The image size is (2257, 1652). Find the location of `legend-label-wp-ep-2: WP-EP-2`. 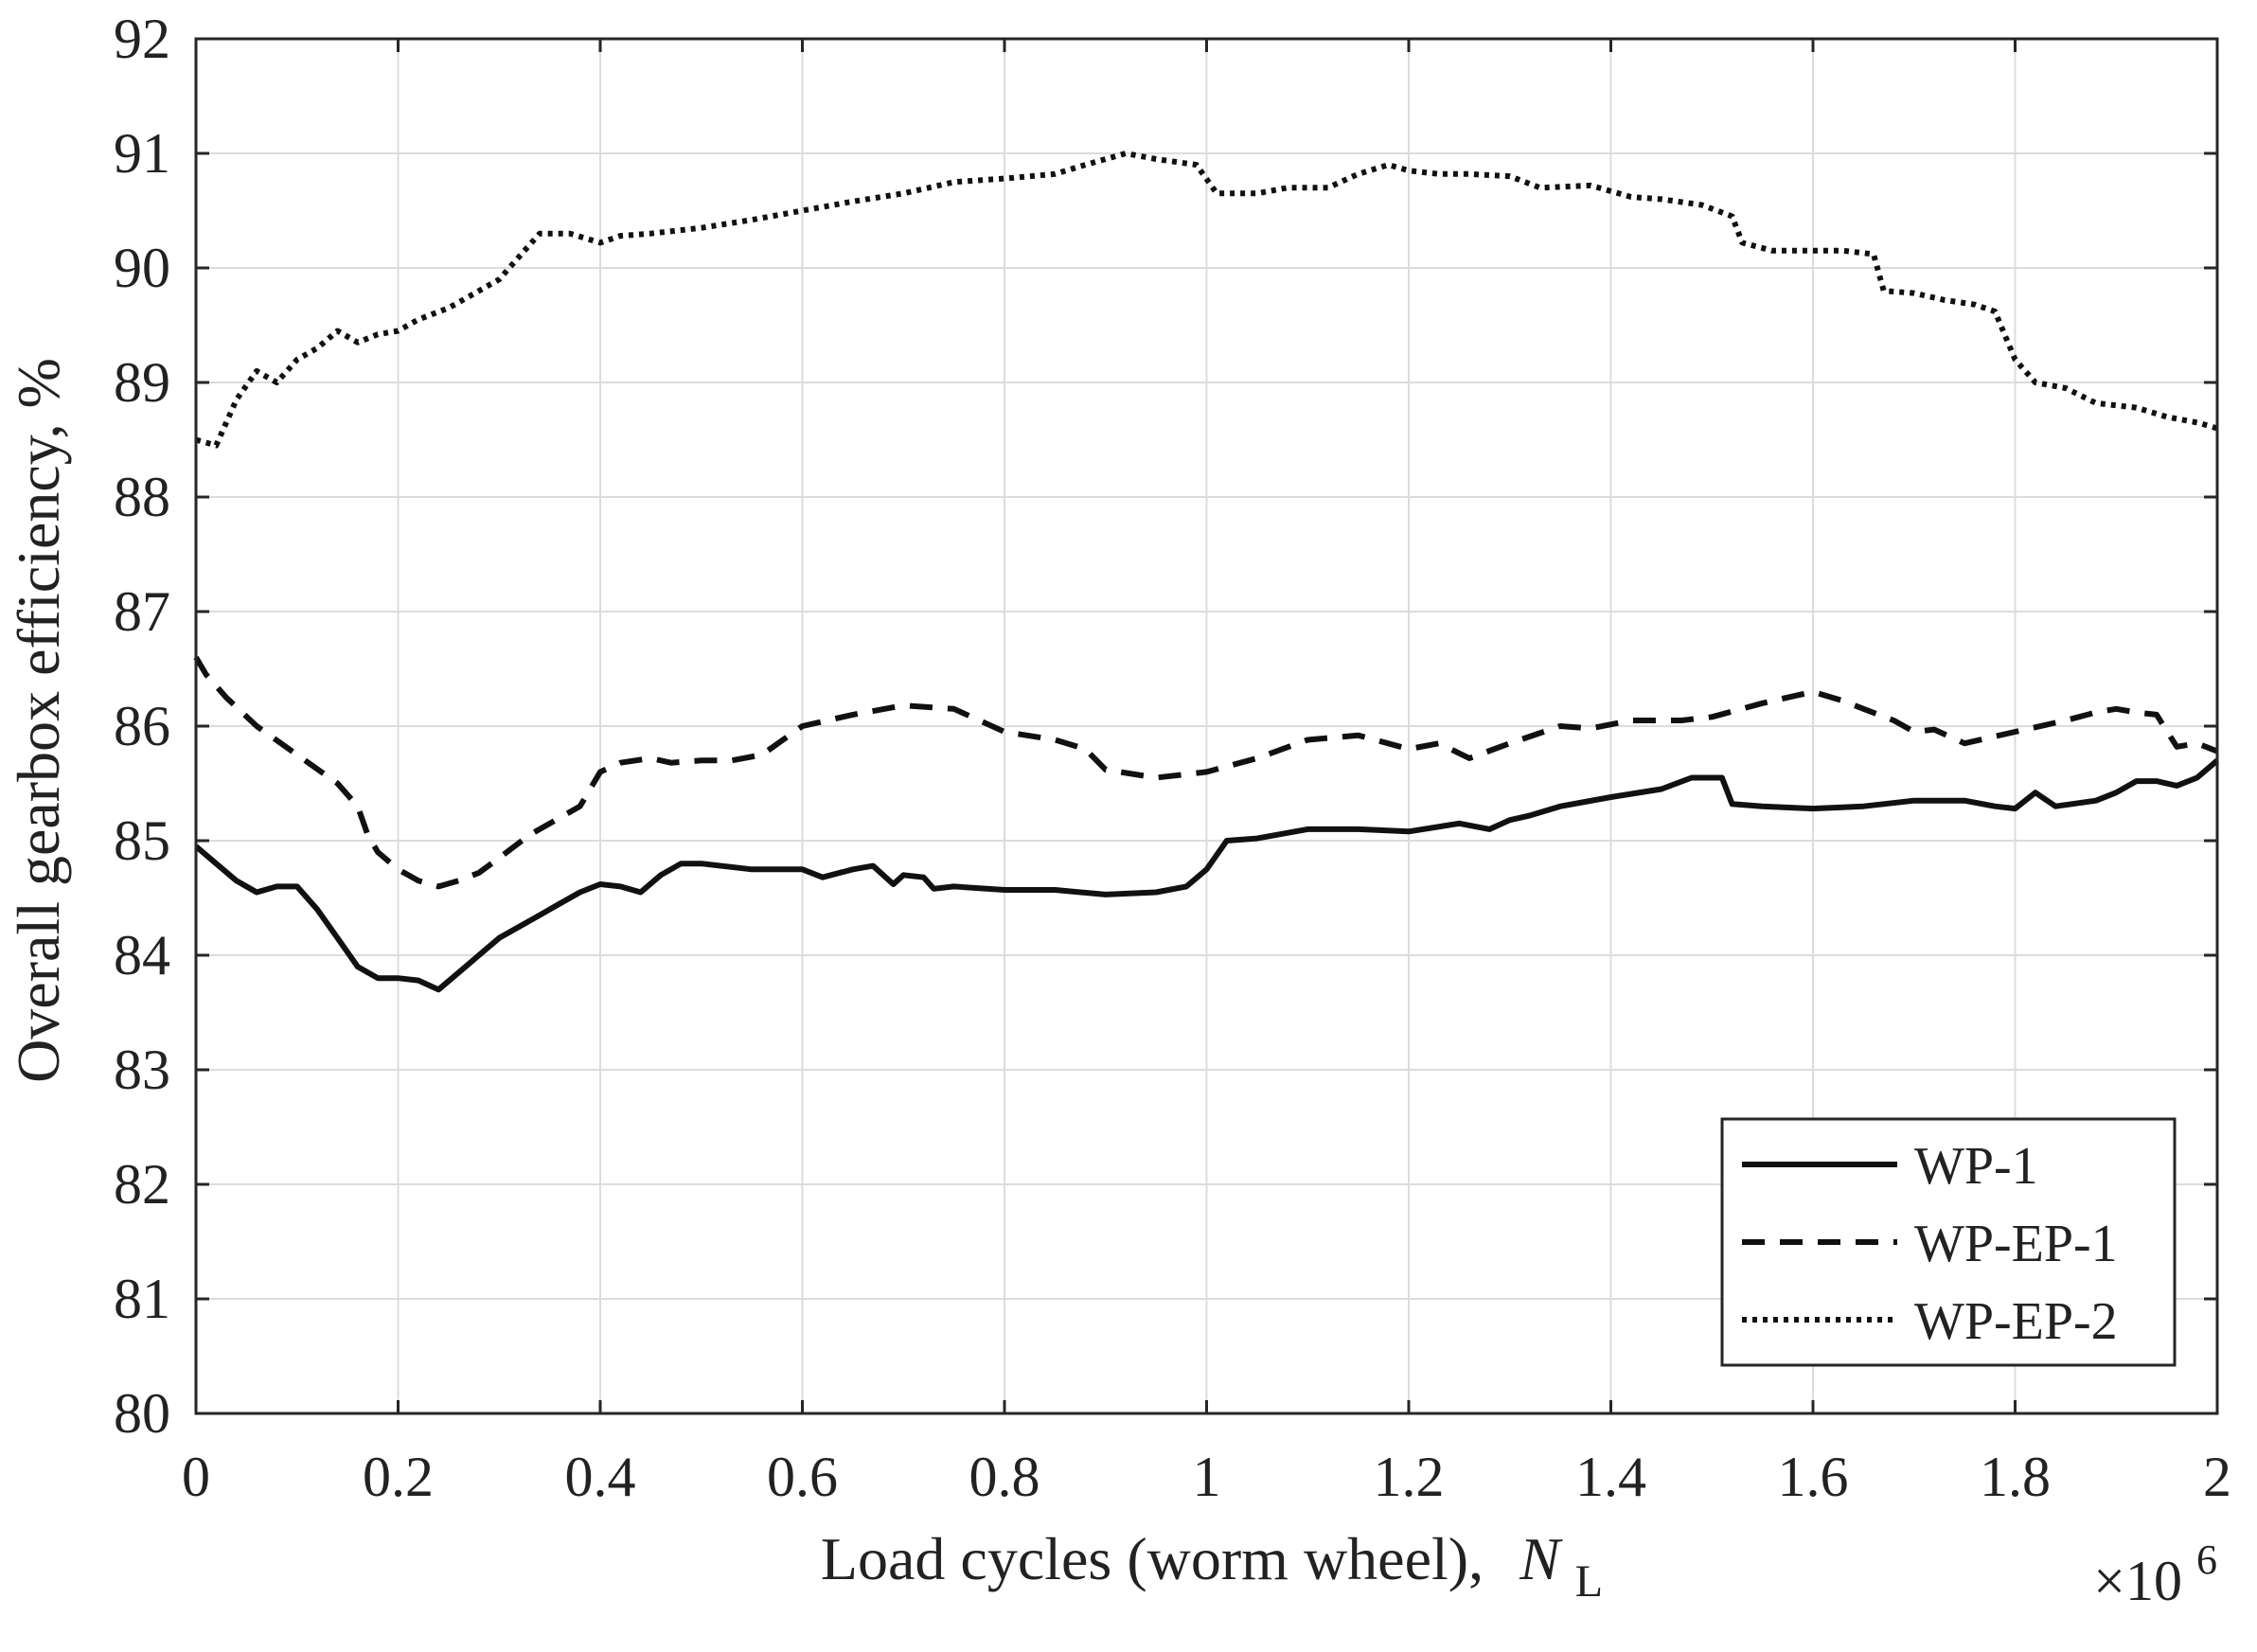

legend-label-wp-ep-2: WP-EP-2 is located at coordinates (2016, 1321).